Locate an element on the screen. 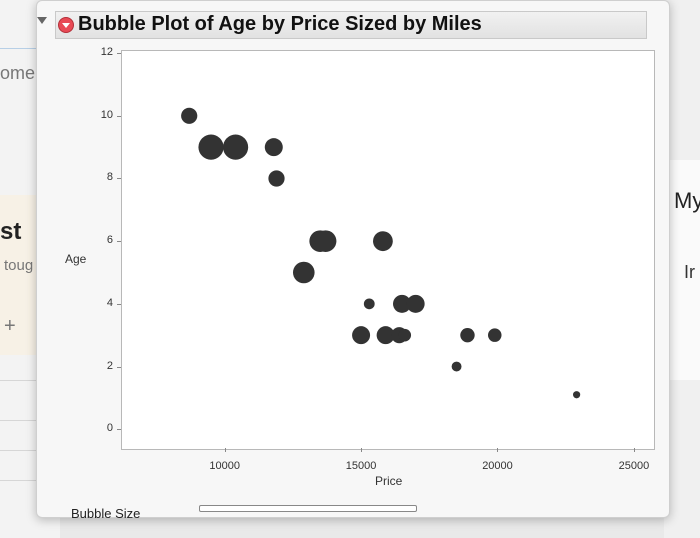 Image resolution: width=700 pixels, height=538 pixels. y-tick-label: 10 is located at coordinates (106, 114).